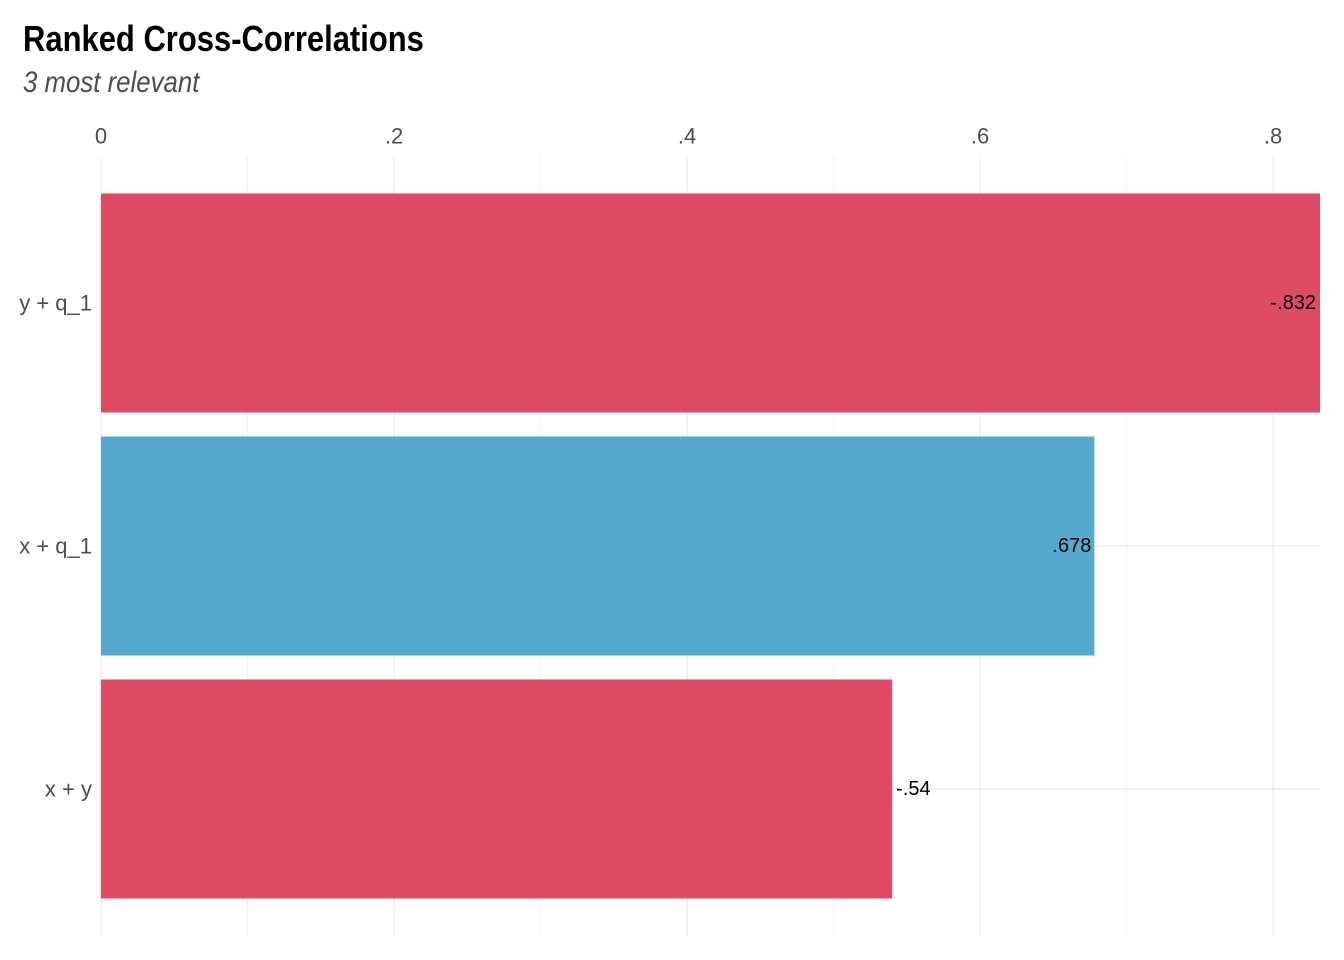 The height and width of the screenshot is (960, 1344). What do you see at coordinates (1071, 546) in the screenshot?
I see `data-label: .678` at bounding box center [1071, 546].